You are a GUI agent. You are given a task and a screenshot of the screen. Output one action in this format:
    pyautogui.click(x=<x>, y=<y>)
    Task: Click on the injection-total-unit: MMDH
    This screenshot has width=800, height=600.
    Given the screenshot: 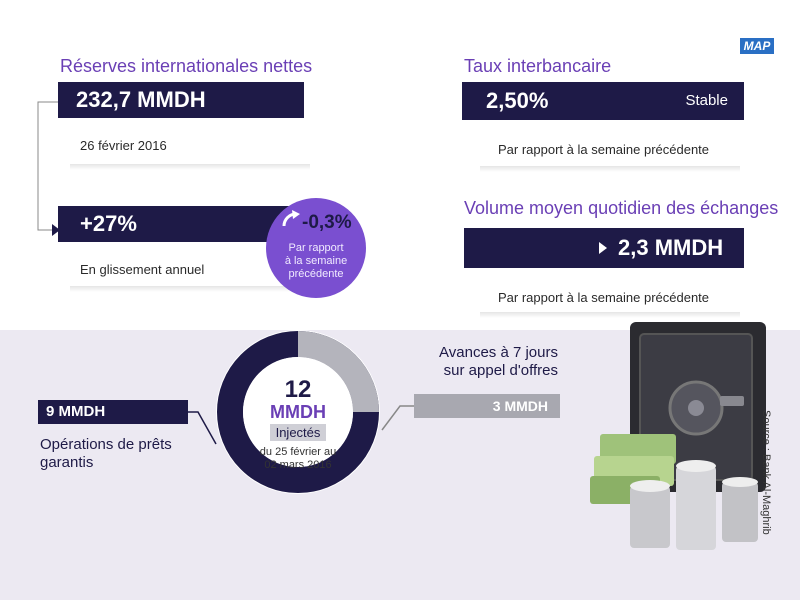 What is the action you would take?
    pyautogui.click(x=298, y=412)
    